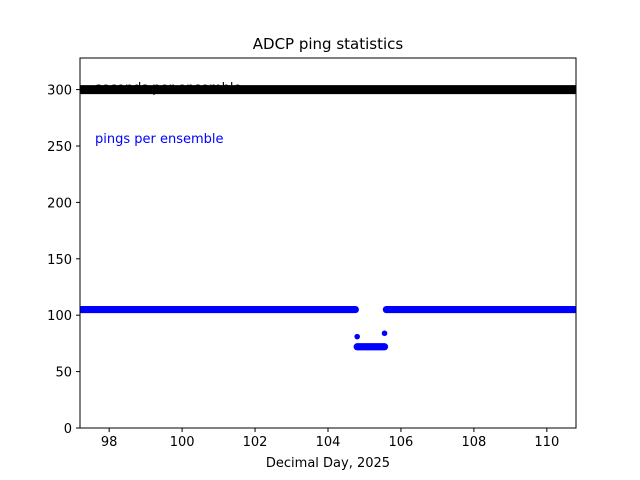 Image resolution: width=640 pixels, height=480 pixels. Describe the element at coordinates (59, 203) in the screenshot. I see `y-tick-label-4: 200` at that location.